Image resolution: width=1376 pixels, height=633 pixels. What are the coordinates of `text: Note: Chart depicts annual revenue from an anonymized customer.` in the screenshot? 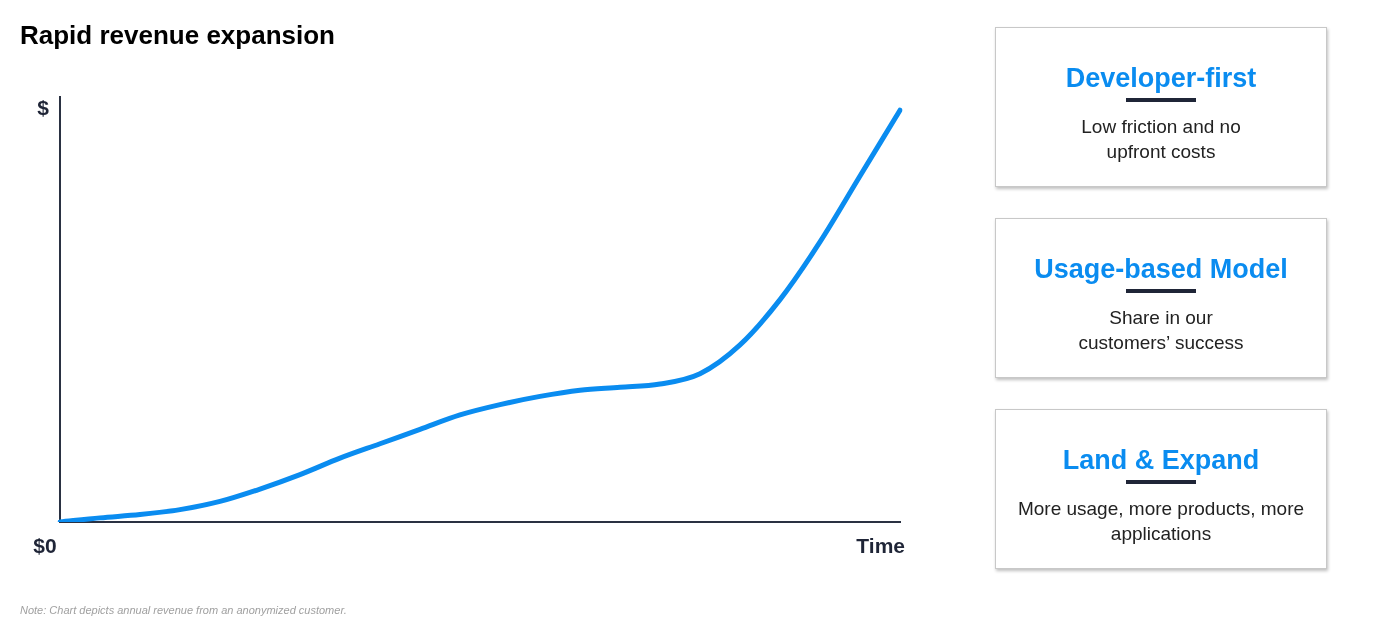 It's located at (183, 610).